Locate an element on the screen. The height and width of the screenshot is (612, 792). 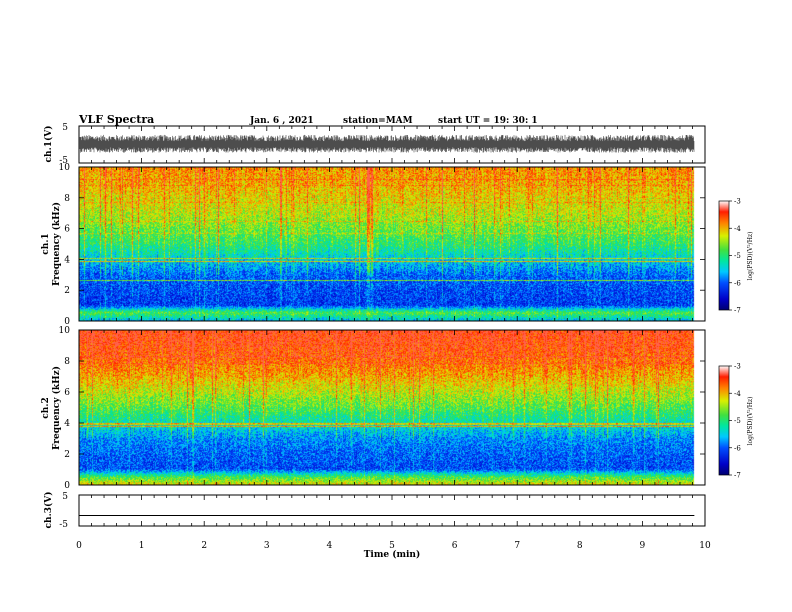
colorbar-ch2: -3 -4 -5 -6 -7 log(PSD)(V²/Hz) is located at coordinates (736, 421).